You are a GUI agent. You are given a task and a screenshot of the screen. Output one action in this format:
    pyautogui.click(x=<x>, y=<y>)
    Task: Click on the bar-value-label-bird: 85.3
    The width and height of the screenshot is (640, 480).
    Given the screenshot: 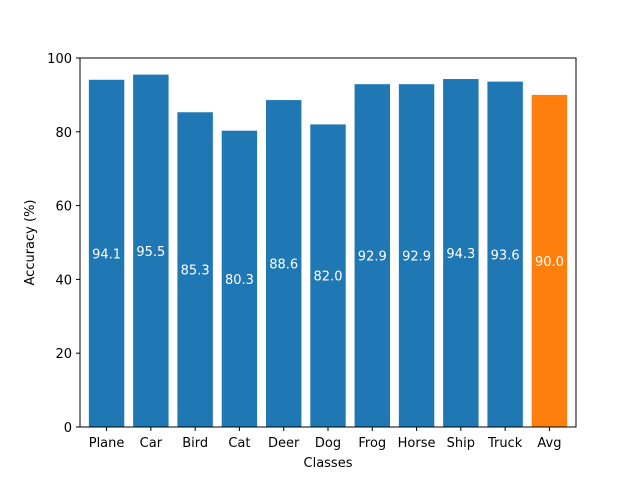 What is the action you would take?
    pyautogui.click(x=195, y=271)
    